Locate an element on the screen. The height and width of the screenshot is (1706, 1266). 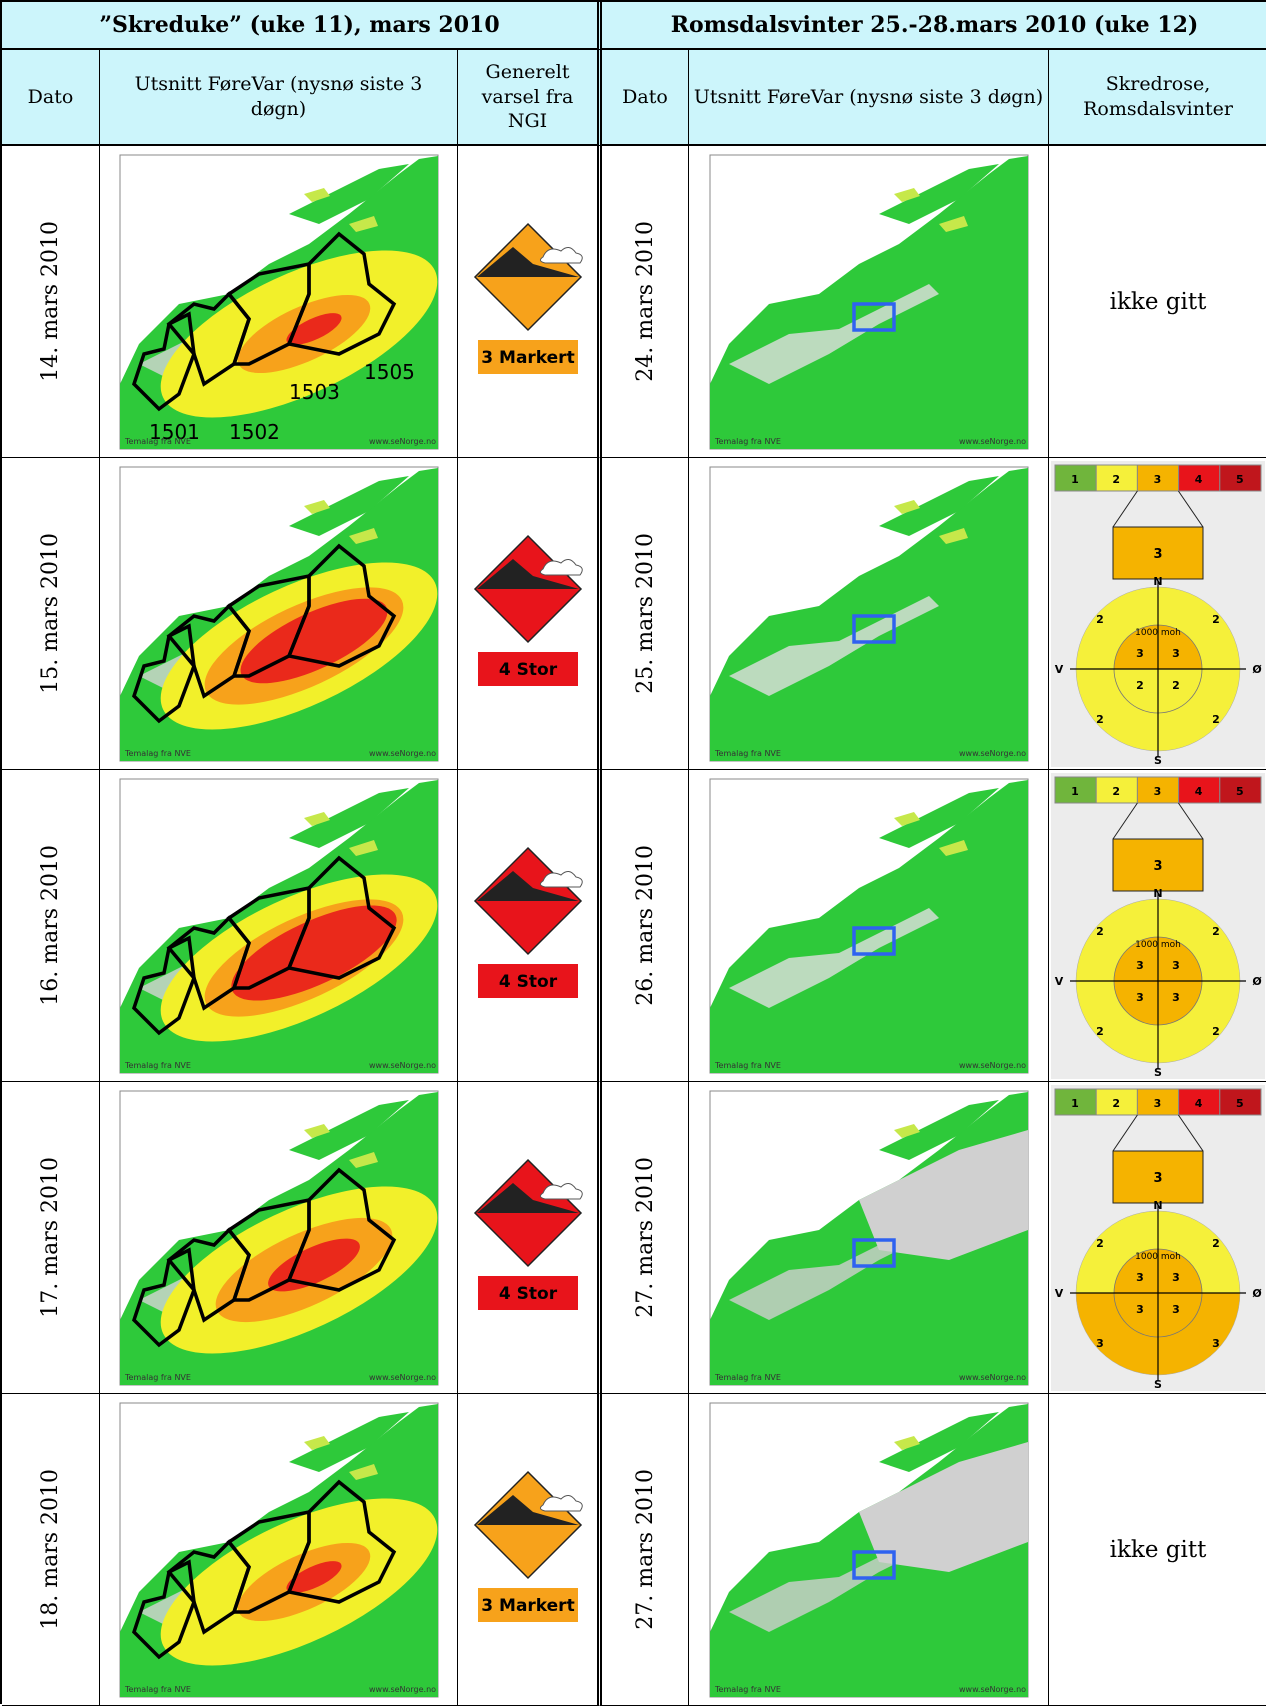
height-label: 1000 moh is located at coordinates (1158, 1257).